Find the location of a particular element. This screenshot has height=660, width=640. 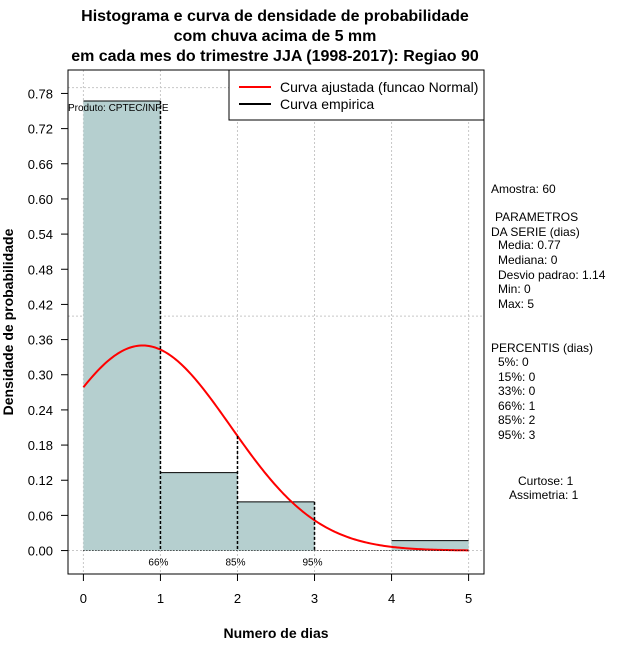

legend-box is located at coordinates (356, 95).